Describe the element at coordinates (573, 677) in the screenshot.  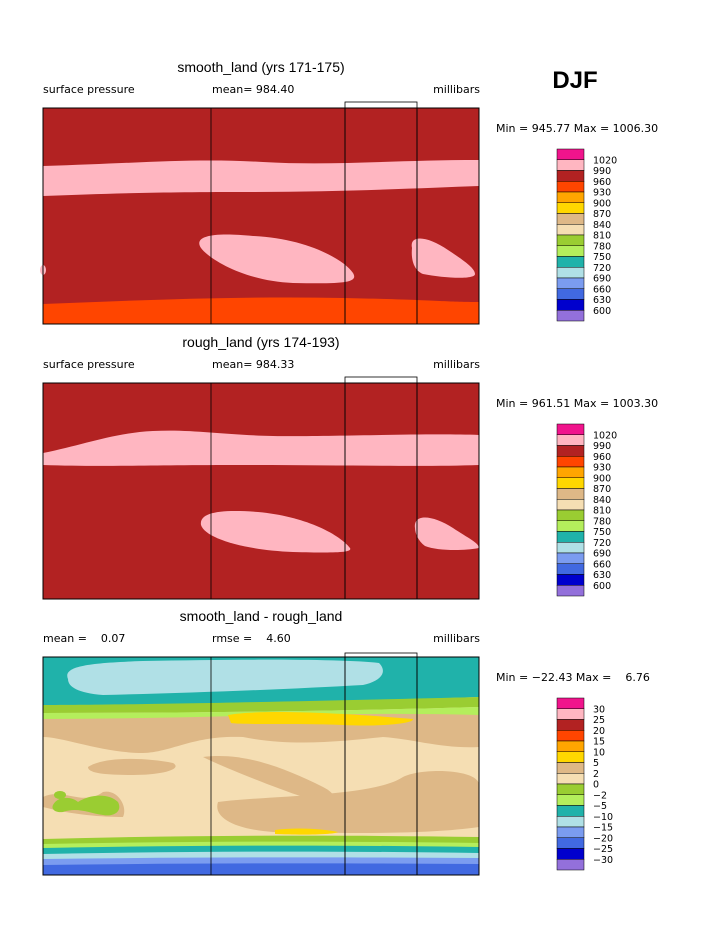
I see `range-label: Min = −22.43 Max = 6.76` at that location.